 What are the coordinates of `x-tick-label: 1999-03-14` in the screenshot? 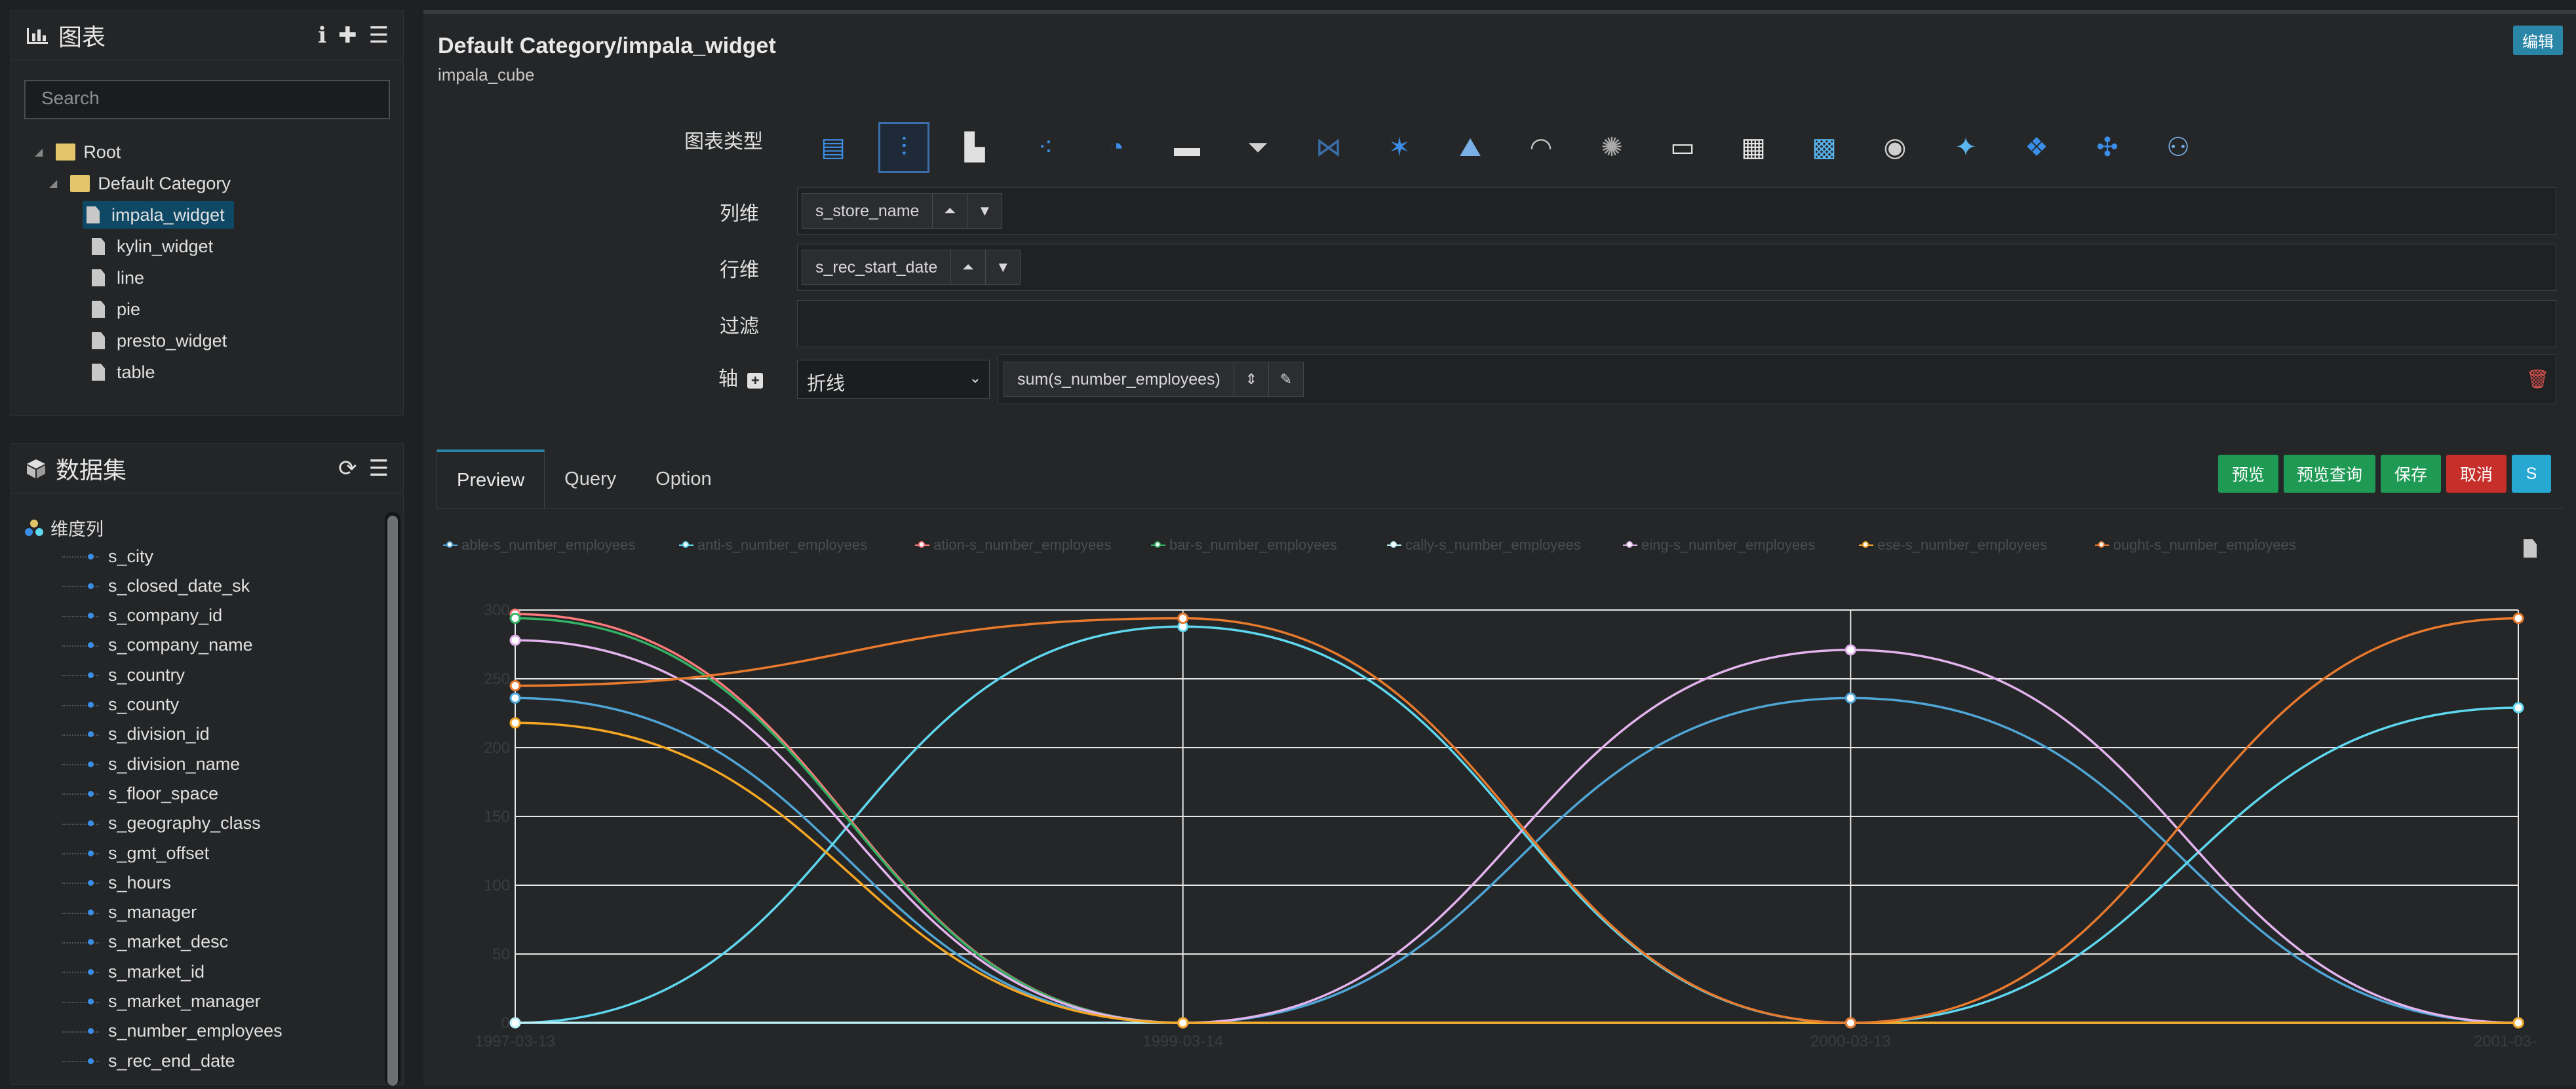 It's located at (1182, 1041).